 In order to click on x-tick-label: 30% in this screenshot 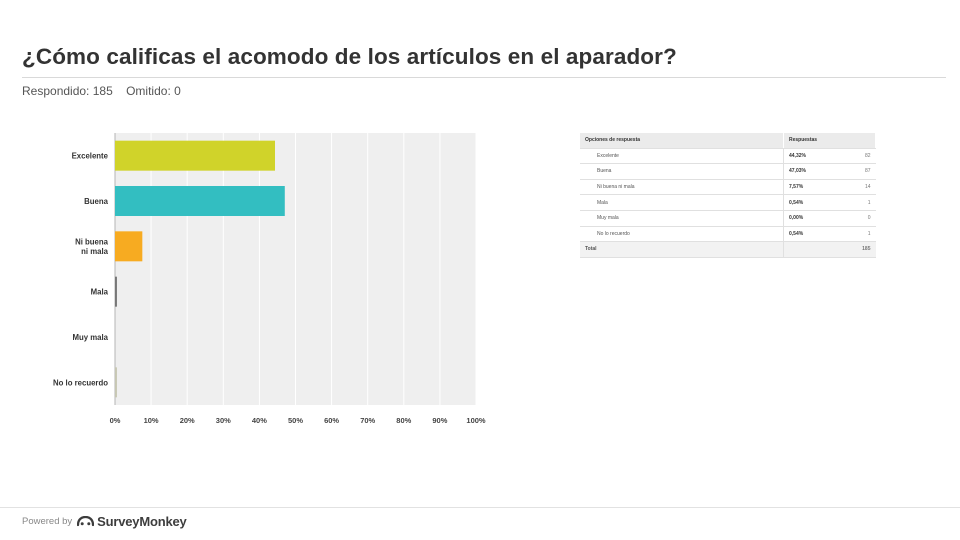, I will do `click(223, 420)`.